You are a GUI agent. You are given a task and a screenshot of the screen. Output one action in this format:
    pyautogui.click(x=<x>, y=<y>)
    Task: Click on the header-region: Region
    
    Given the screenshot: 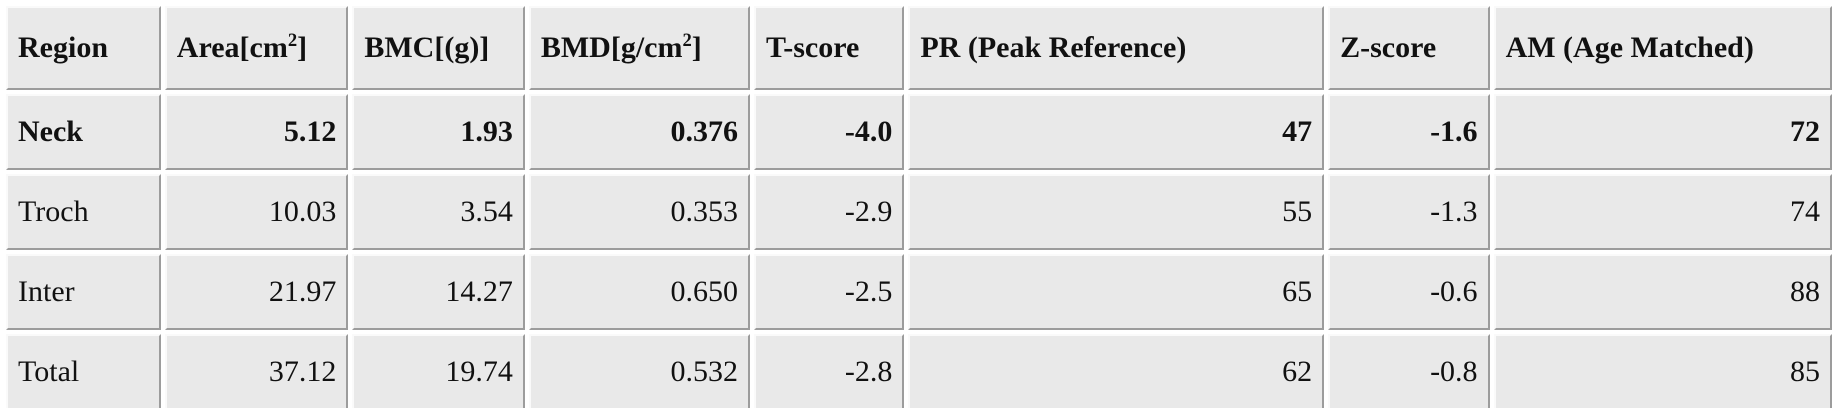 What is the action you would take?
    pyautogui.click(x=83, y=48)
    